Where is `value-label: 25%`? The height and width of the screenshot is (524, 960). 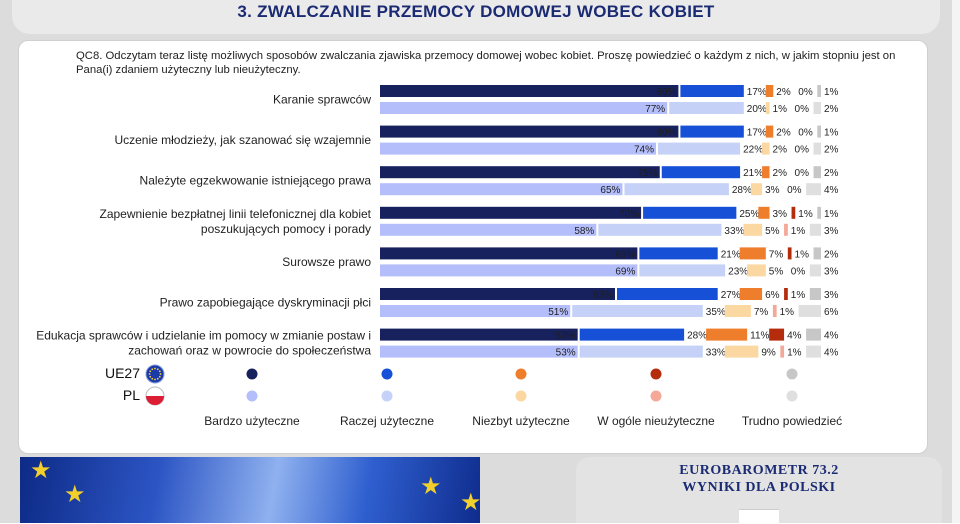 value-label: 25% is located at coordinates (749, 214).